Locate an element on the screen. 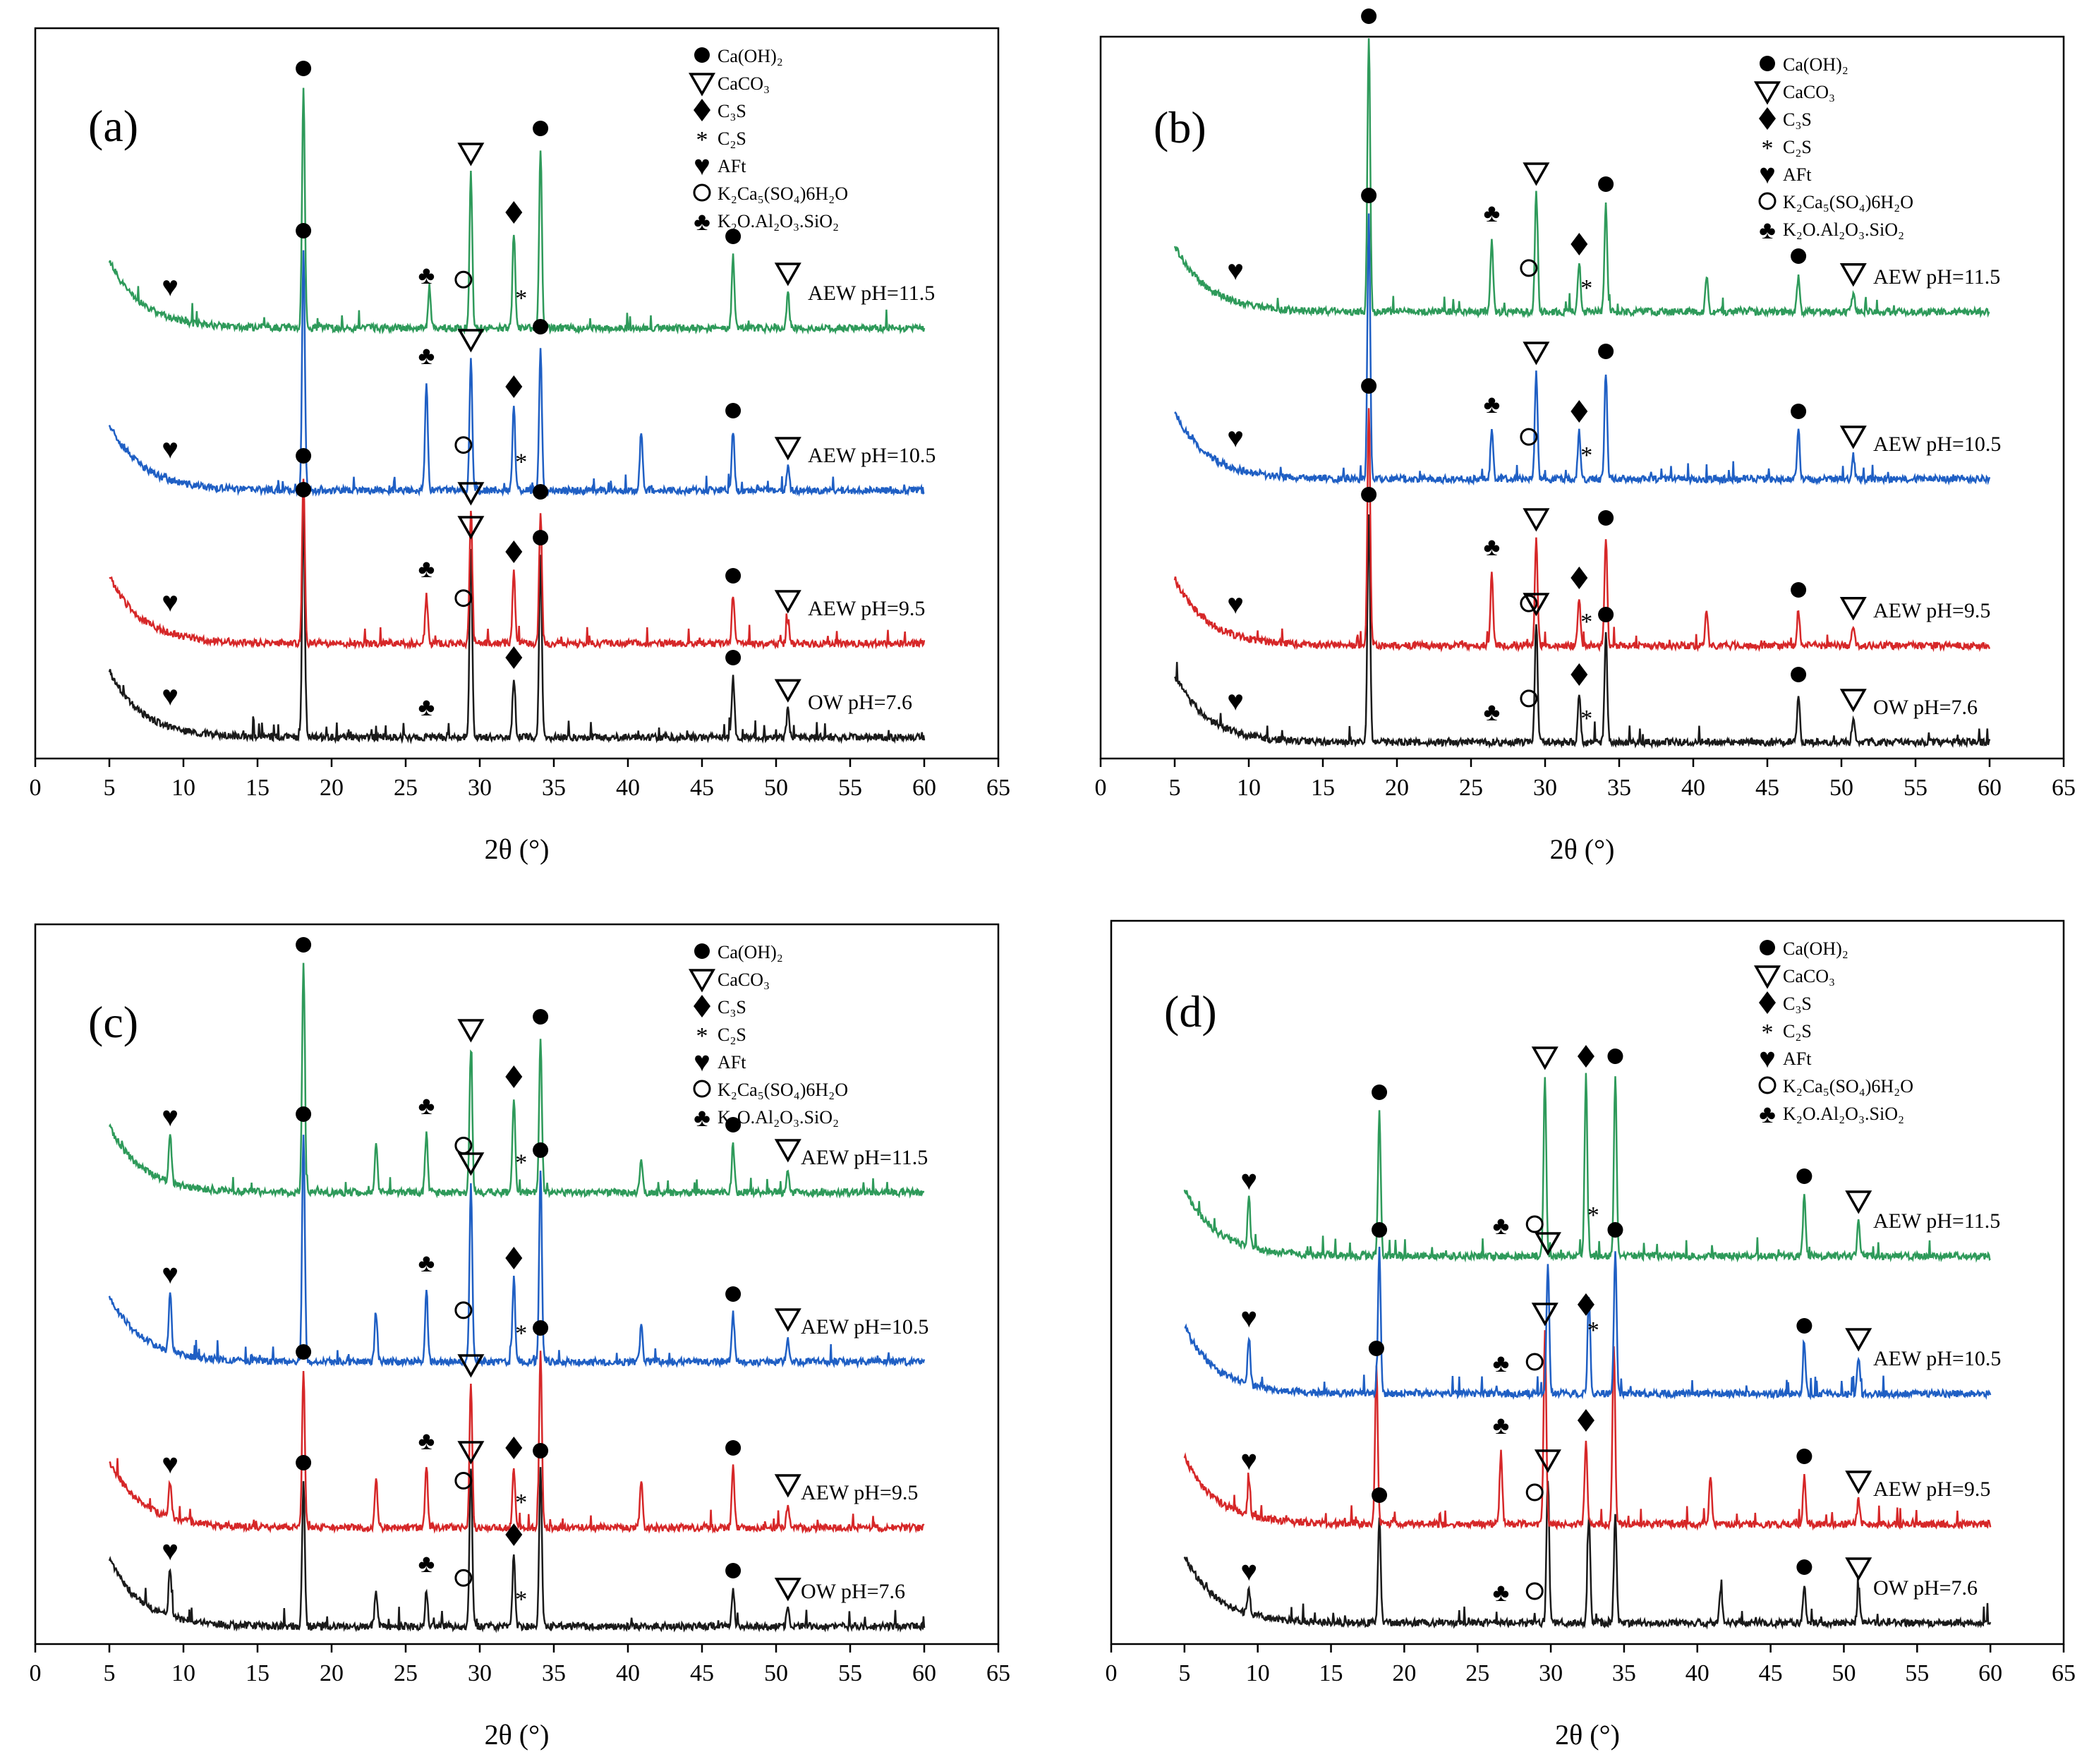 This screenshot has height=1764, width=2094. legend-label: AFt is located at coordinates (1797, 174).